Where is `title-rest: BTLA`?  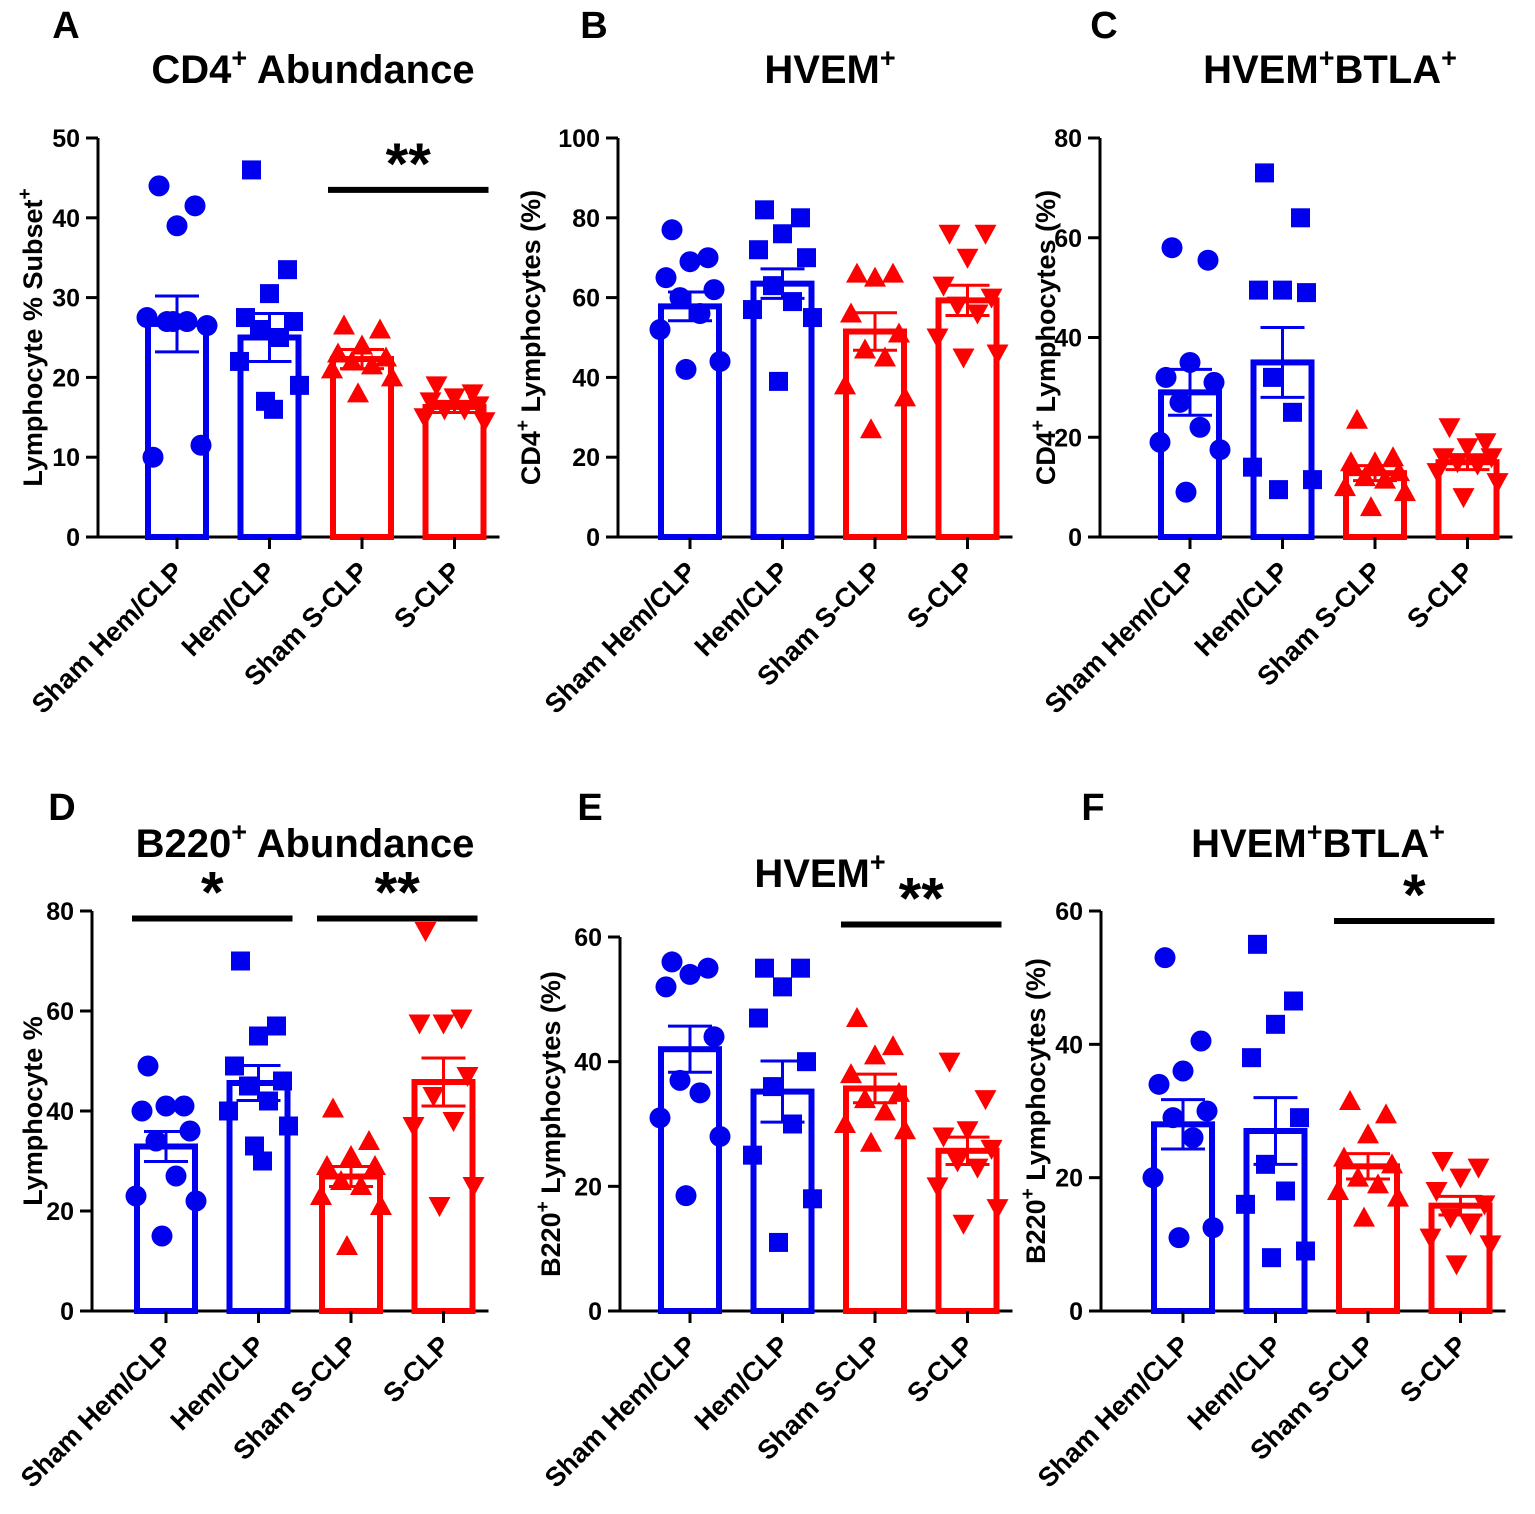
title-rest: BTLA is located at coordinates (1375, 844).